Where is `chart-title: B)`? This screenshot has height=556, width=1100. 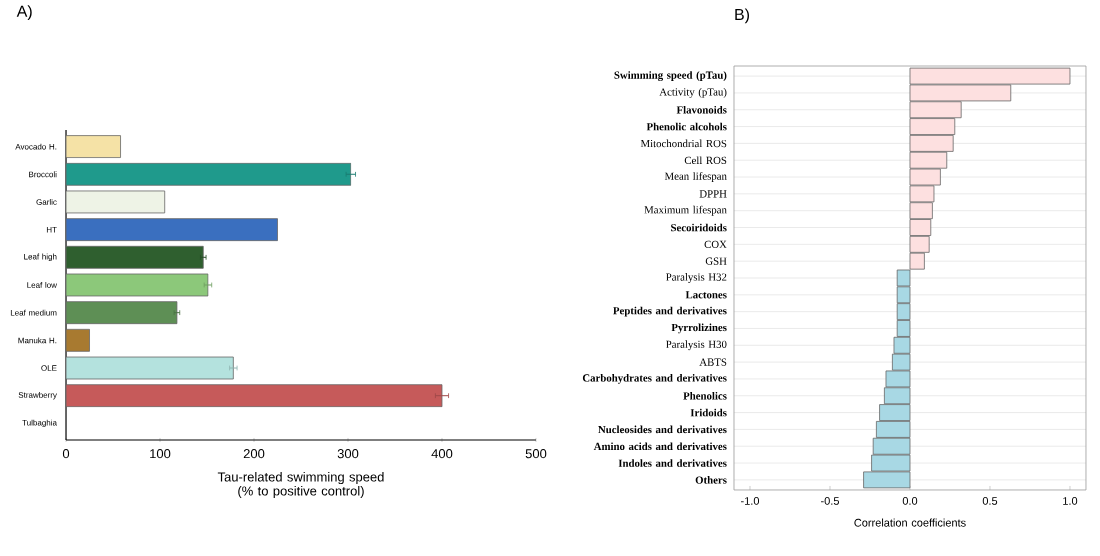
chart-title: B) is located at coordinates (742, 16).